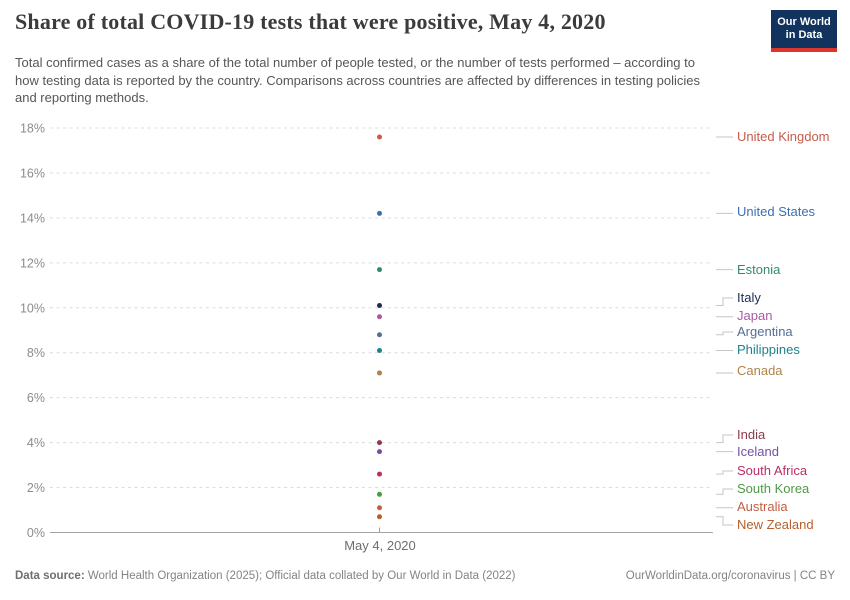  I want to click on data-point-italy, so click(379, 306).